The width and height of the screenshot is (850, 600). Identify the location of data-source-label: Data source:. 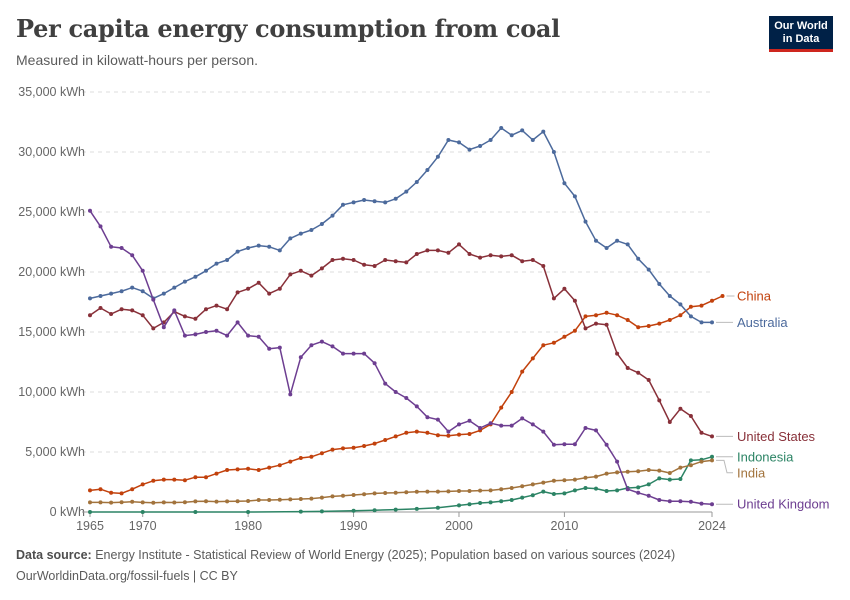
(54, 555).